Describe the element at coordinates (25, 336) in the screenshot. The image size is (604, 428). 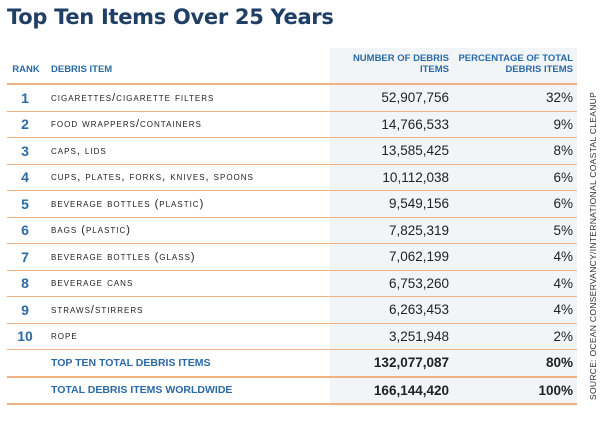
I see `rank-cell: 10` at that location.